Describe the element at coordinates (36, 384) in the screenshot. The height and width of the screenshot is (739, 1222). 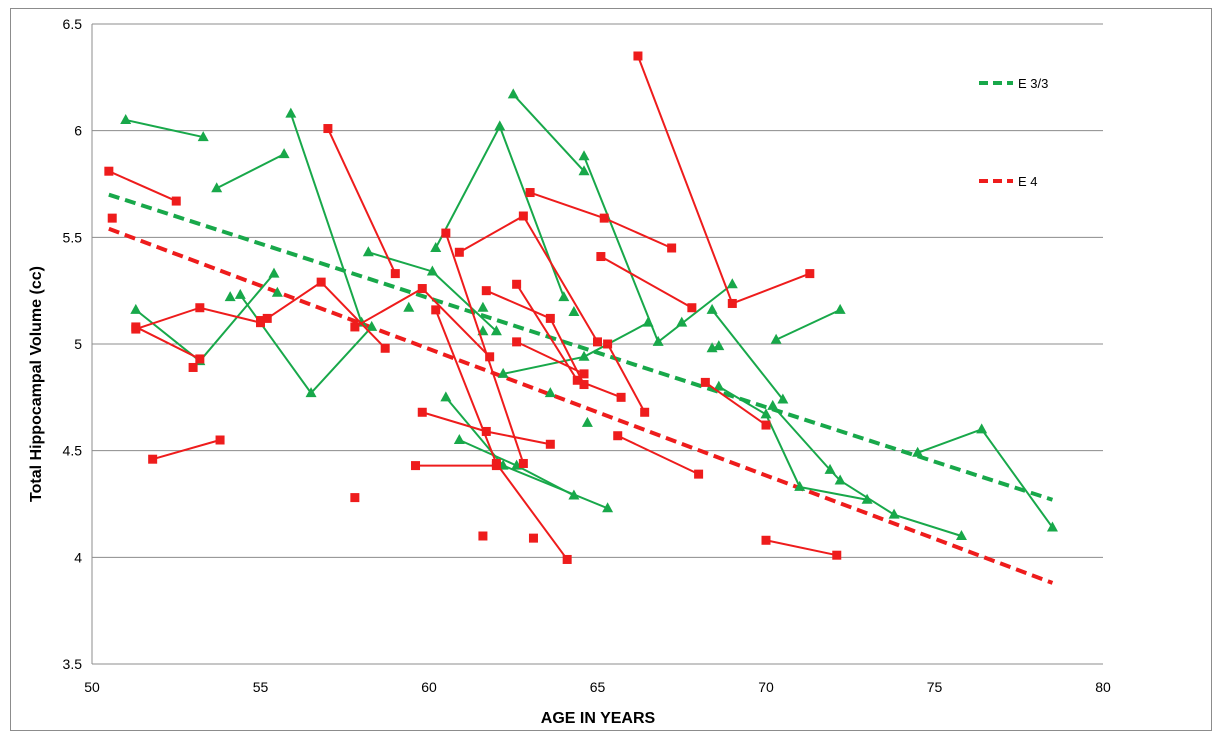
I see `y-axis-title: Total Hippocampal Volume (cc)` at that location.